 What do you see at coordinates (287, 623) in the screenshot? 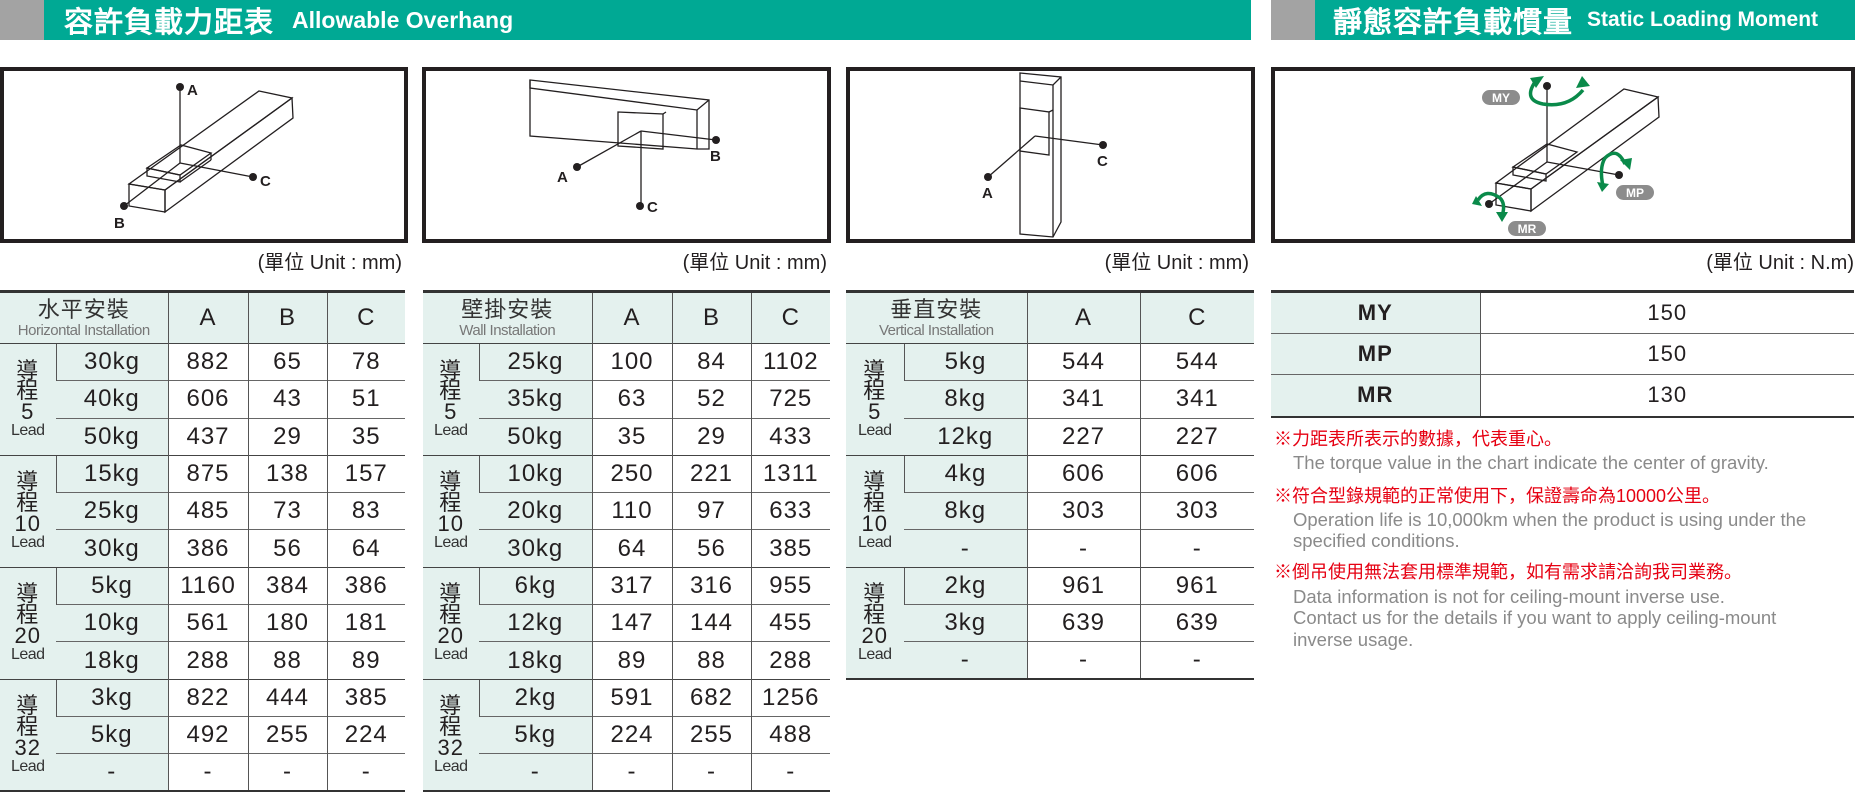
I see `value-cell: 180` at bounding box center [287, 623].